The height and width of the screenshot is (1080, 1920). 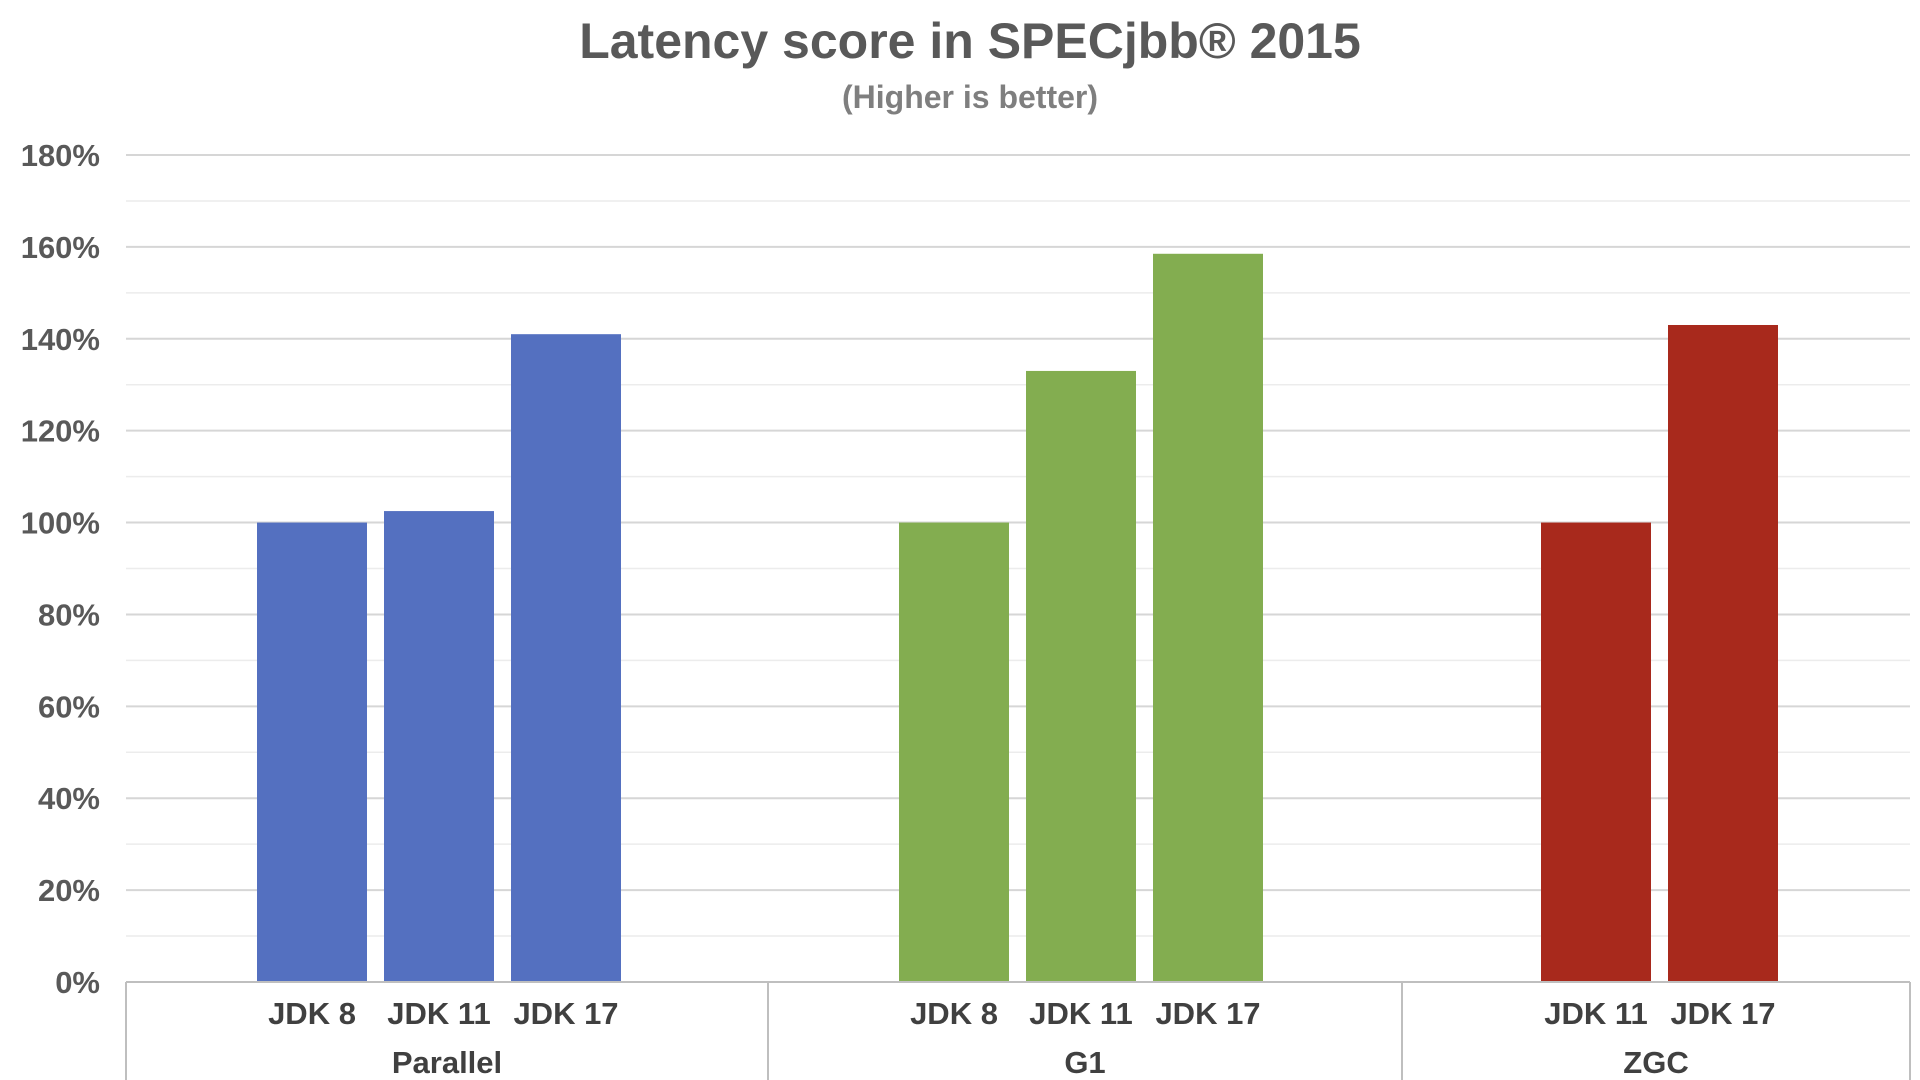 I want to click on y-tick-label: 0%, so click(x=77, y=982).